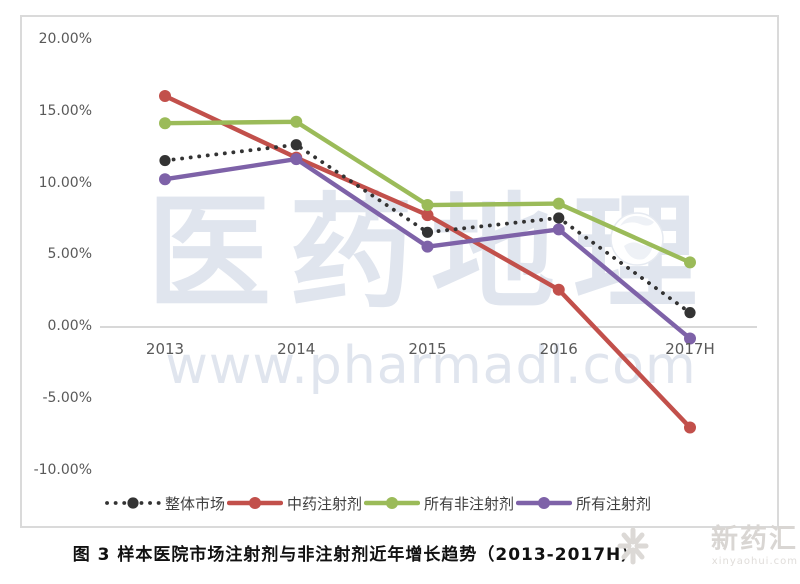 Image resolution: width=800 pixels, height=584 pixels. I want to click on legend-label-0: 整体市场, so click(194, 503).